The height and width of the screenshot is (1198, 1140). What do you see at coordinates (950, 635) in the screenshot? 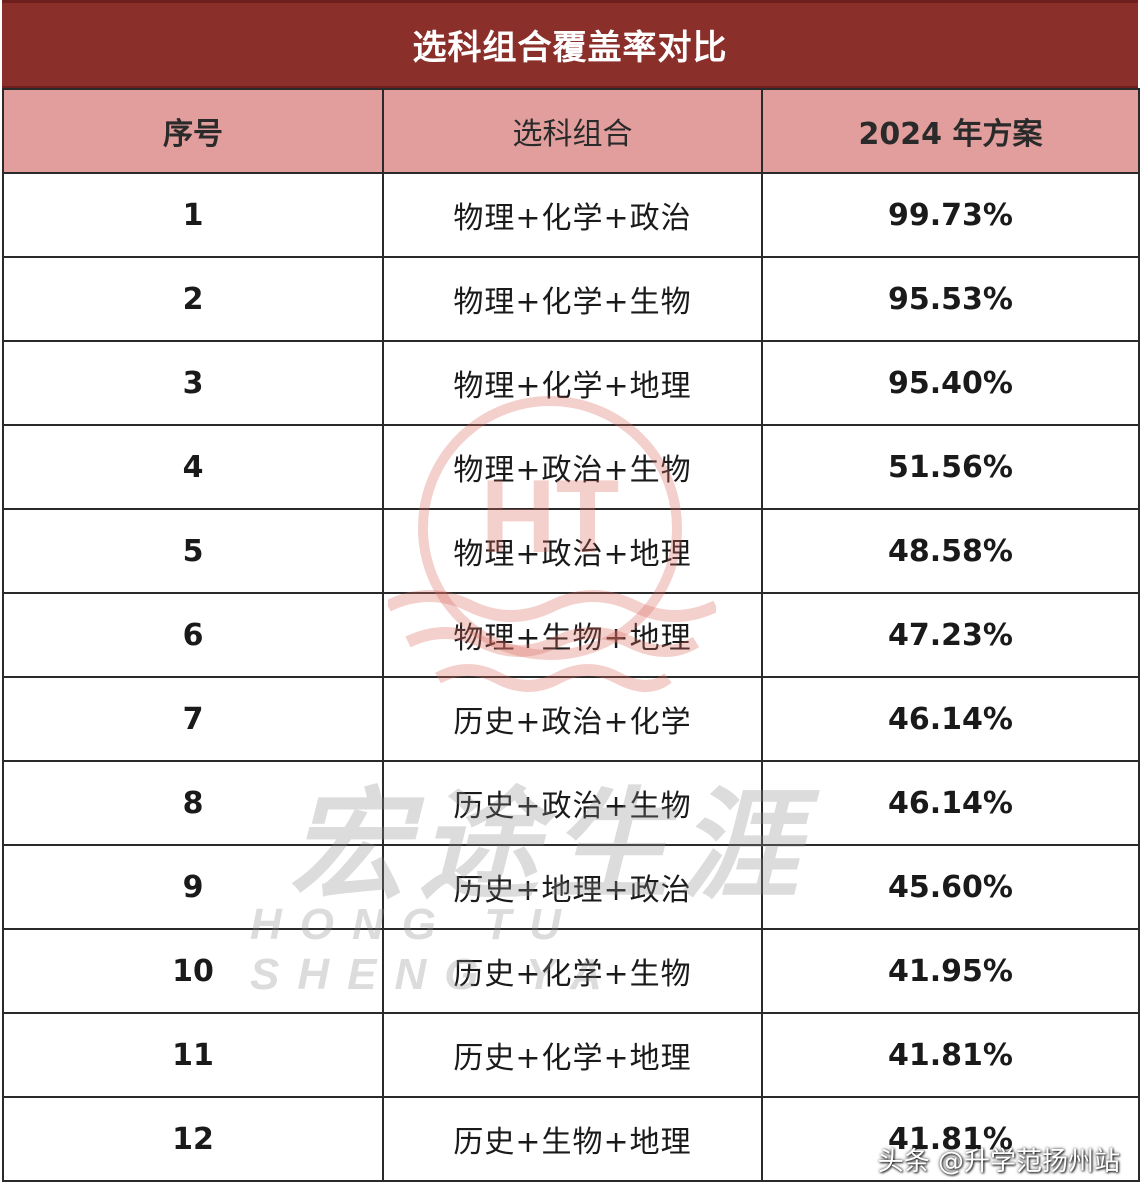
I see `row-coverage-rate: 47.23%` at bounding box center [950, 635].